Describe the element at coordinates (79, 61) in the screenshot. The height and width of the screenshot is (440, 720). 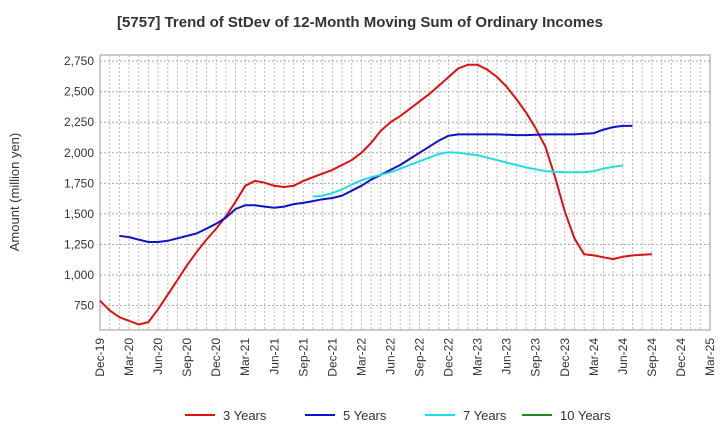
I see `y-tick-label: 2,750` at that location.